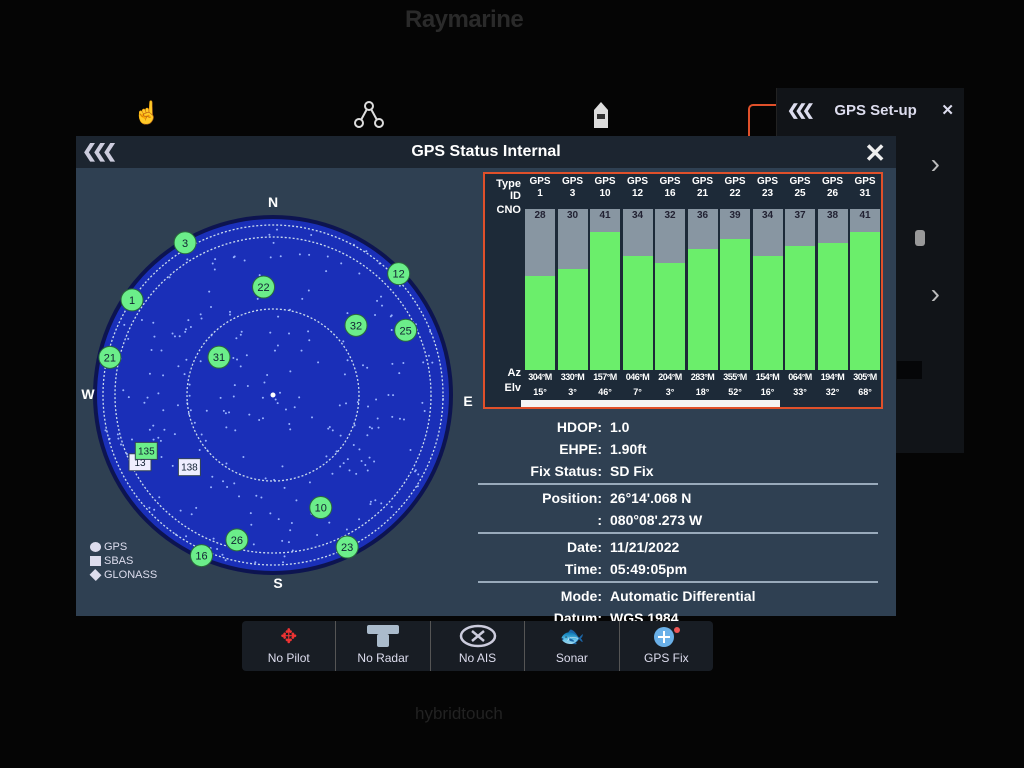 This screenshot has height=768, width=1024. I want to click on sat-azimuth: 330°M, so click(572, 377).